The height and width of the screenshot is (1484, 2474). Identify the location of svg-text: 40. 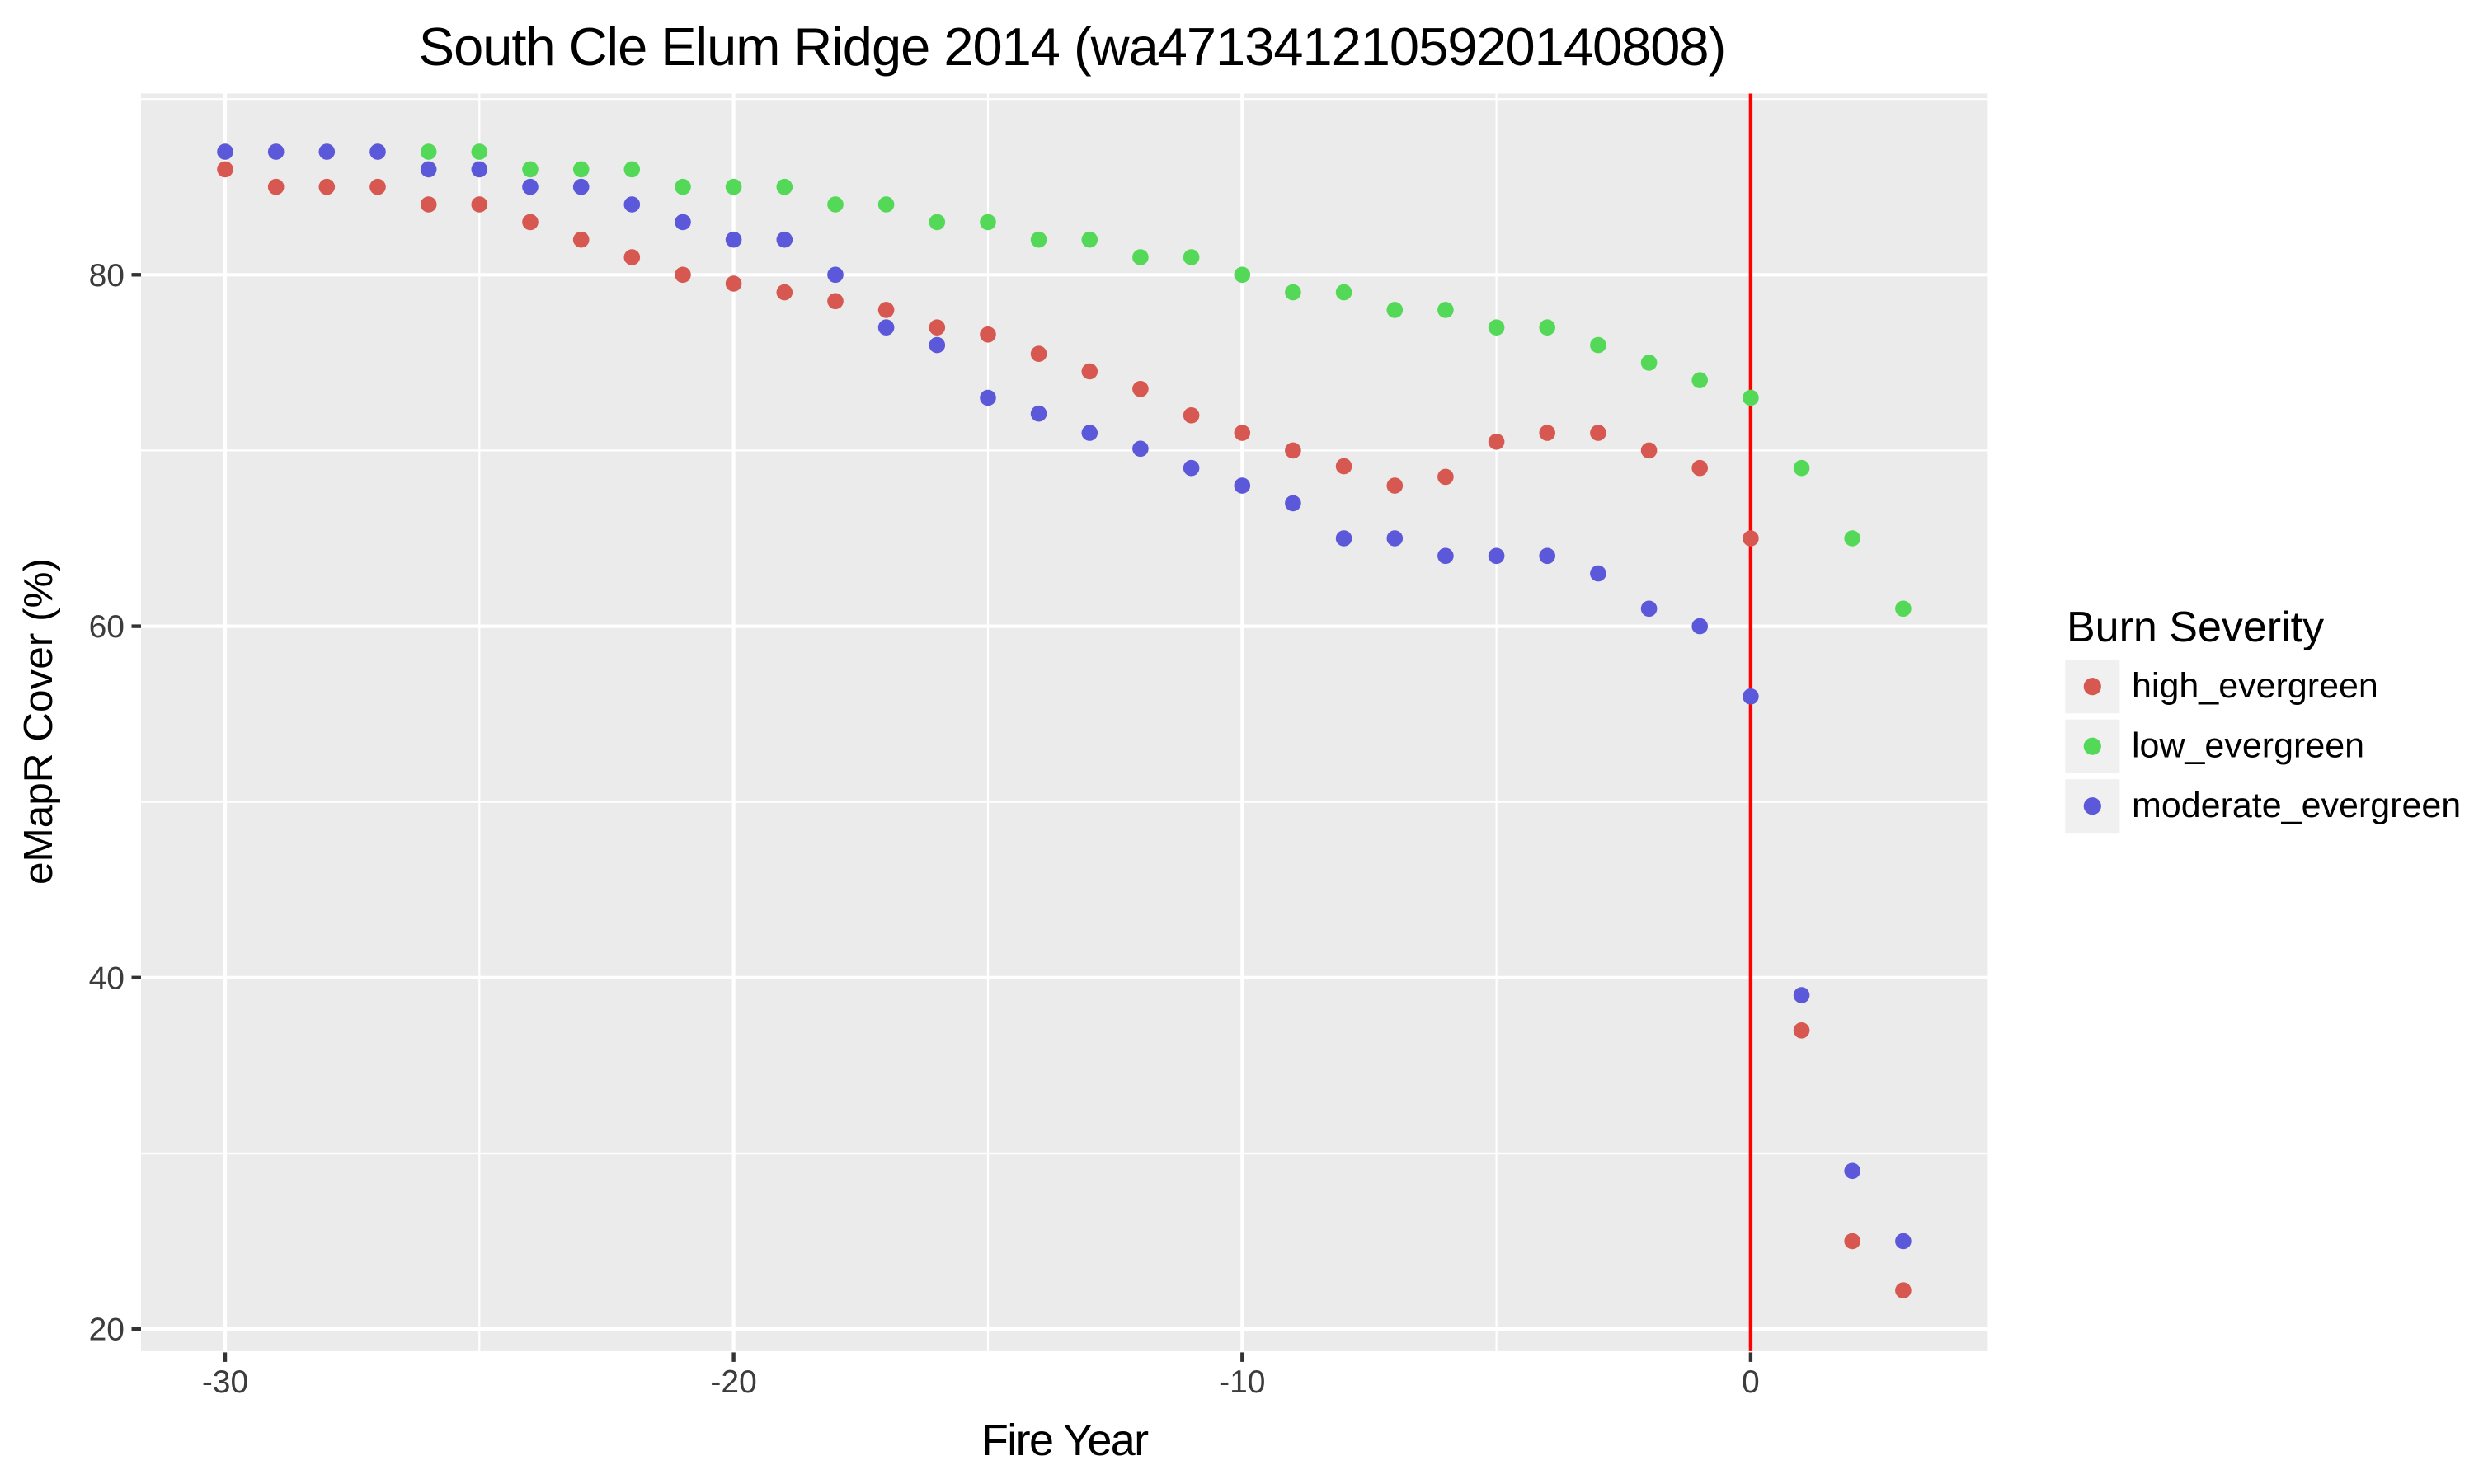
(107, 978).